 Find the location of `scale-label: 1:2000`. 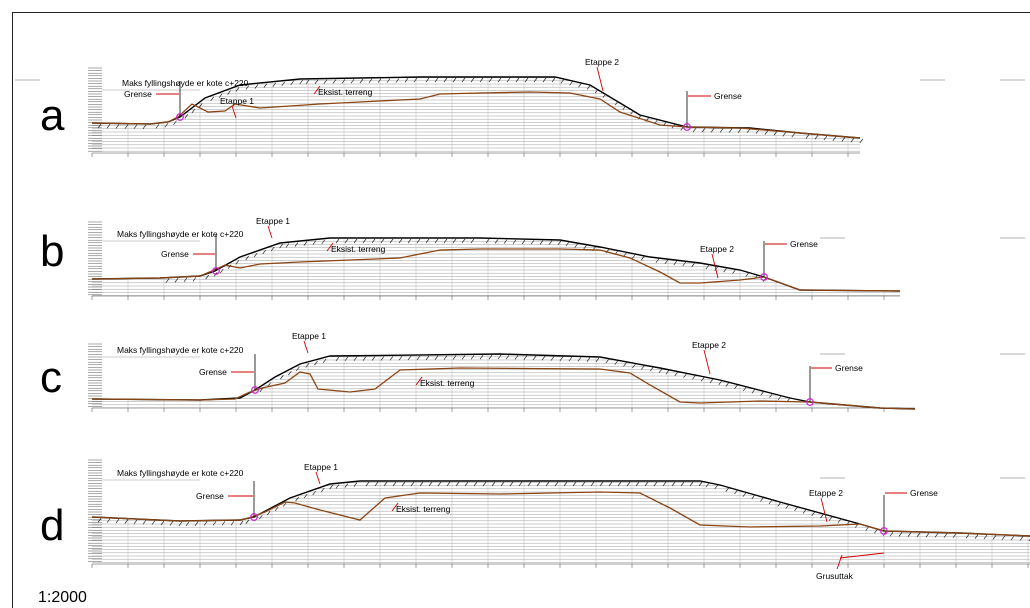

scale-label: 1:2000 is located at coordinates (62, 597).